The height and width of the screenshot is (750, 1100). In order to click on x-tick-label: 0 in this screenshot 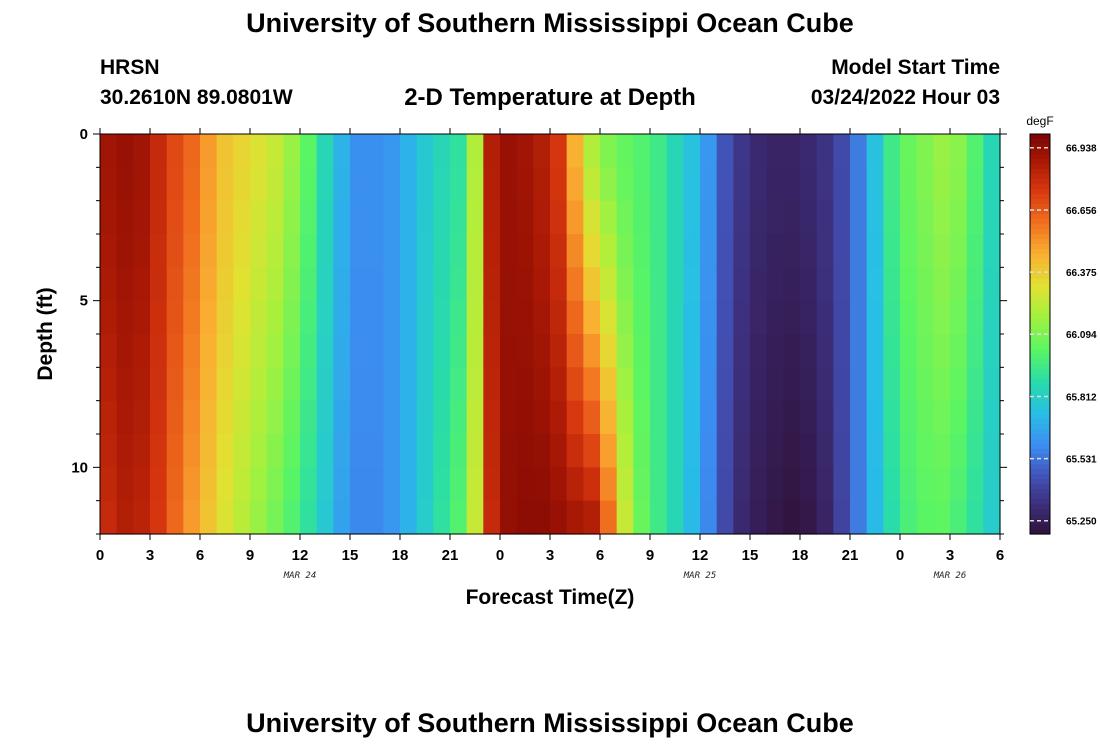, I will do `click(100, 555)`.